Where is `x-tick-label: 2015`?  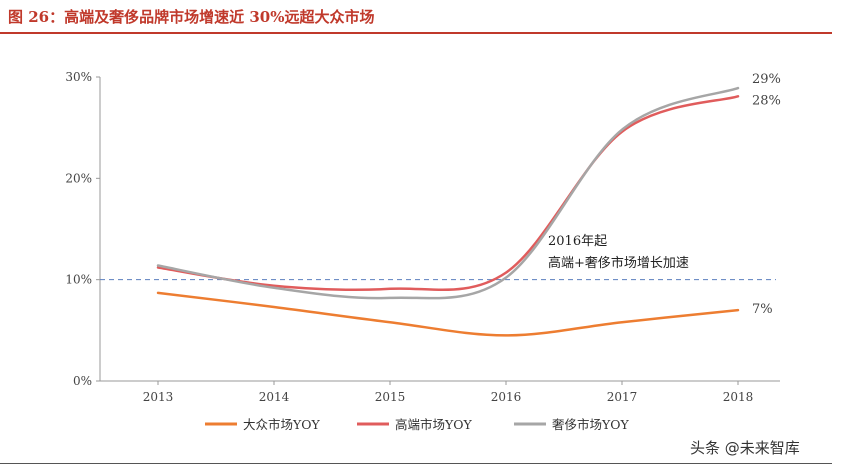
x-tick-label: 2015 is located at coordinates (390, 397).